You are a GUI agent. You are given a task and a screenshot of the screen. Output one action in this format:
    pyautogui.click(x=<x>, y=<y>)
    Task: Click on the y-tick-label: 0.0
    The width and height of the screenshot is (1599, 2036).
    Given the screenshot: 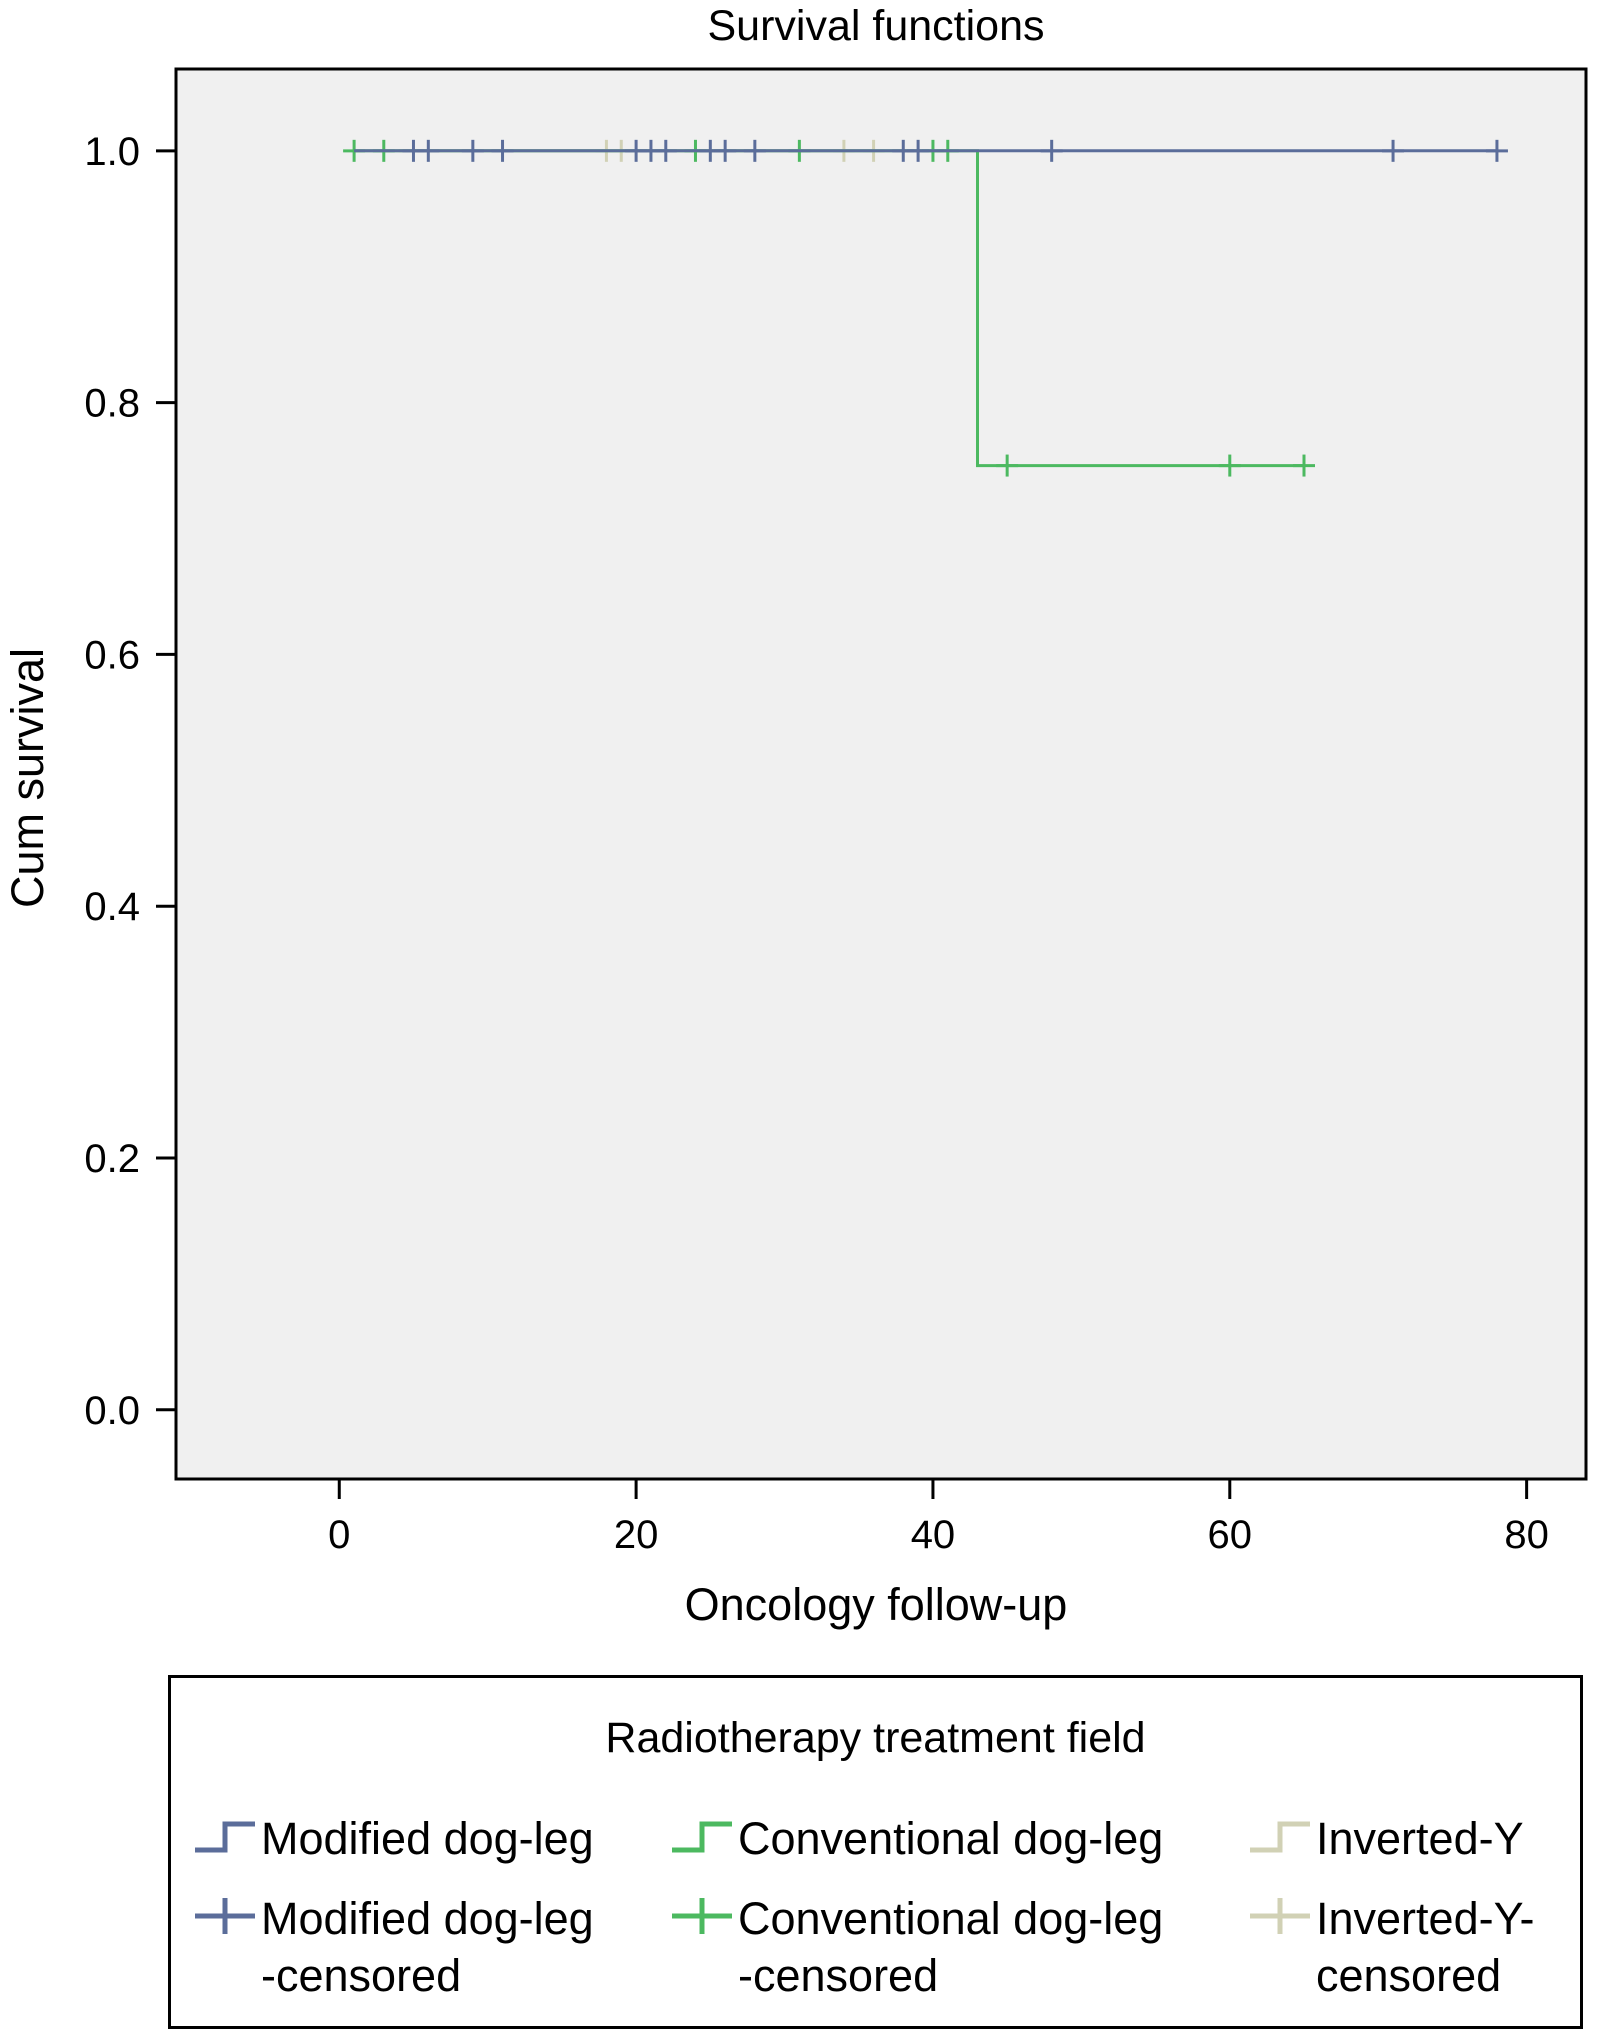 What is the action you would take?
    pyautogui.click(x=112, y=1411)
    